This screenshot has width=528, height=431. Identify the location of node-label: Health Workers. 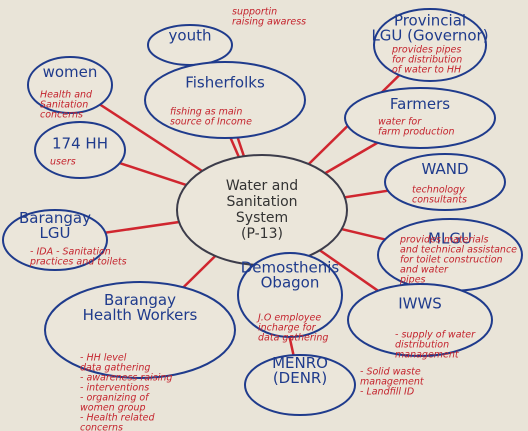
(140, 315).